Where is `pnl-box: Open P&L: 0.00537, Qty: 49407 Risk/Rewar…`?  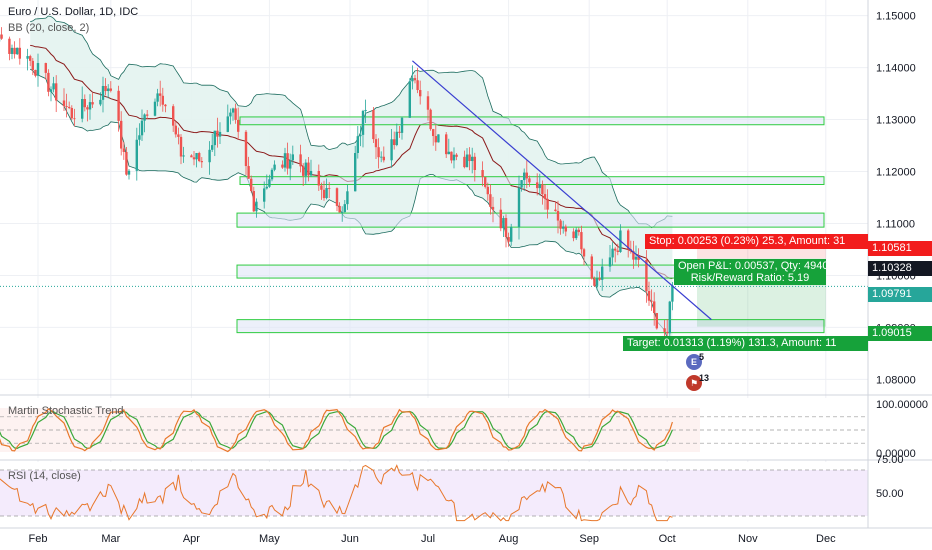 pnl-box: Open P&L: 0.00537, Qty: 49407 Risk/Rewar… is located at coordinates (750, 272).